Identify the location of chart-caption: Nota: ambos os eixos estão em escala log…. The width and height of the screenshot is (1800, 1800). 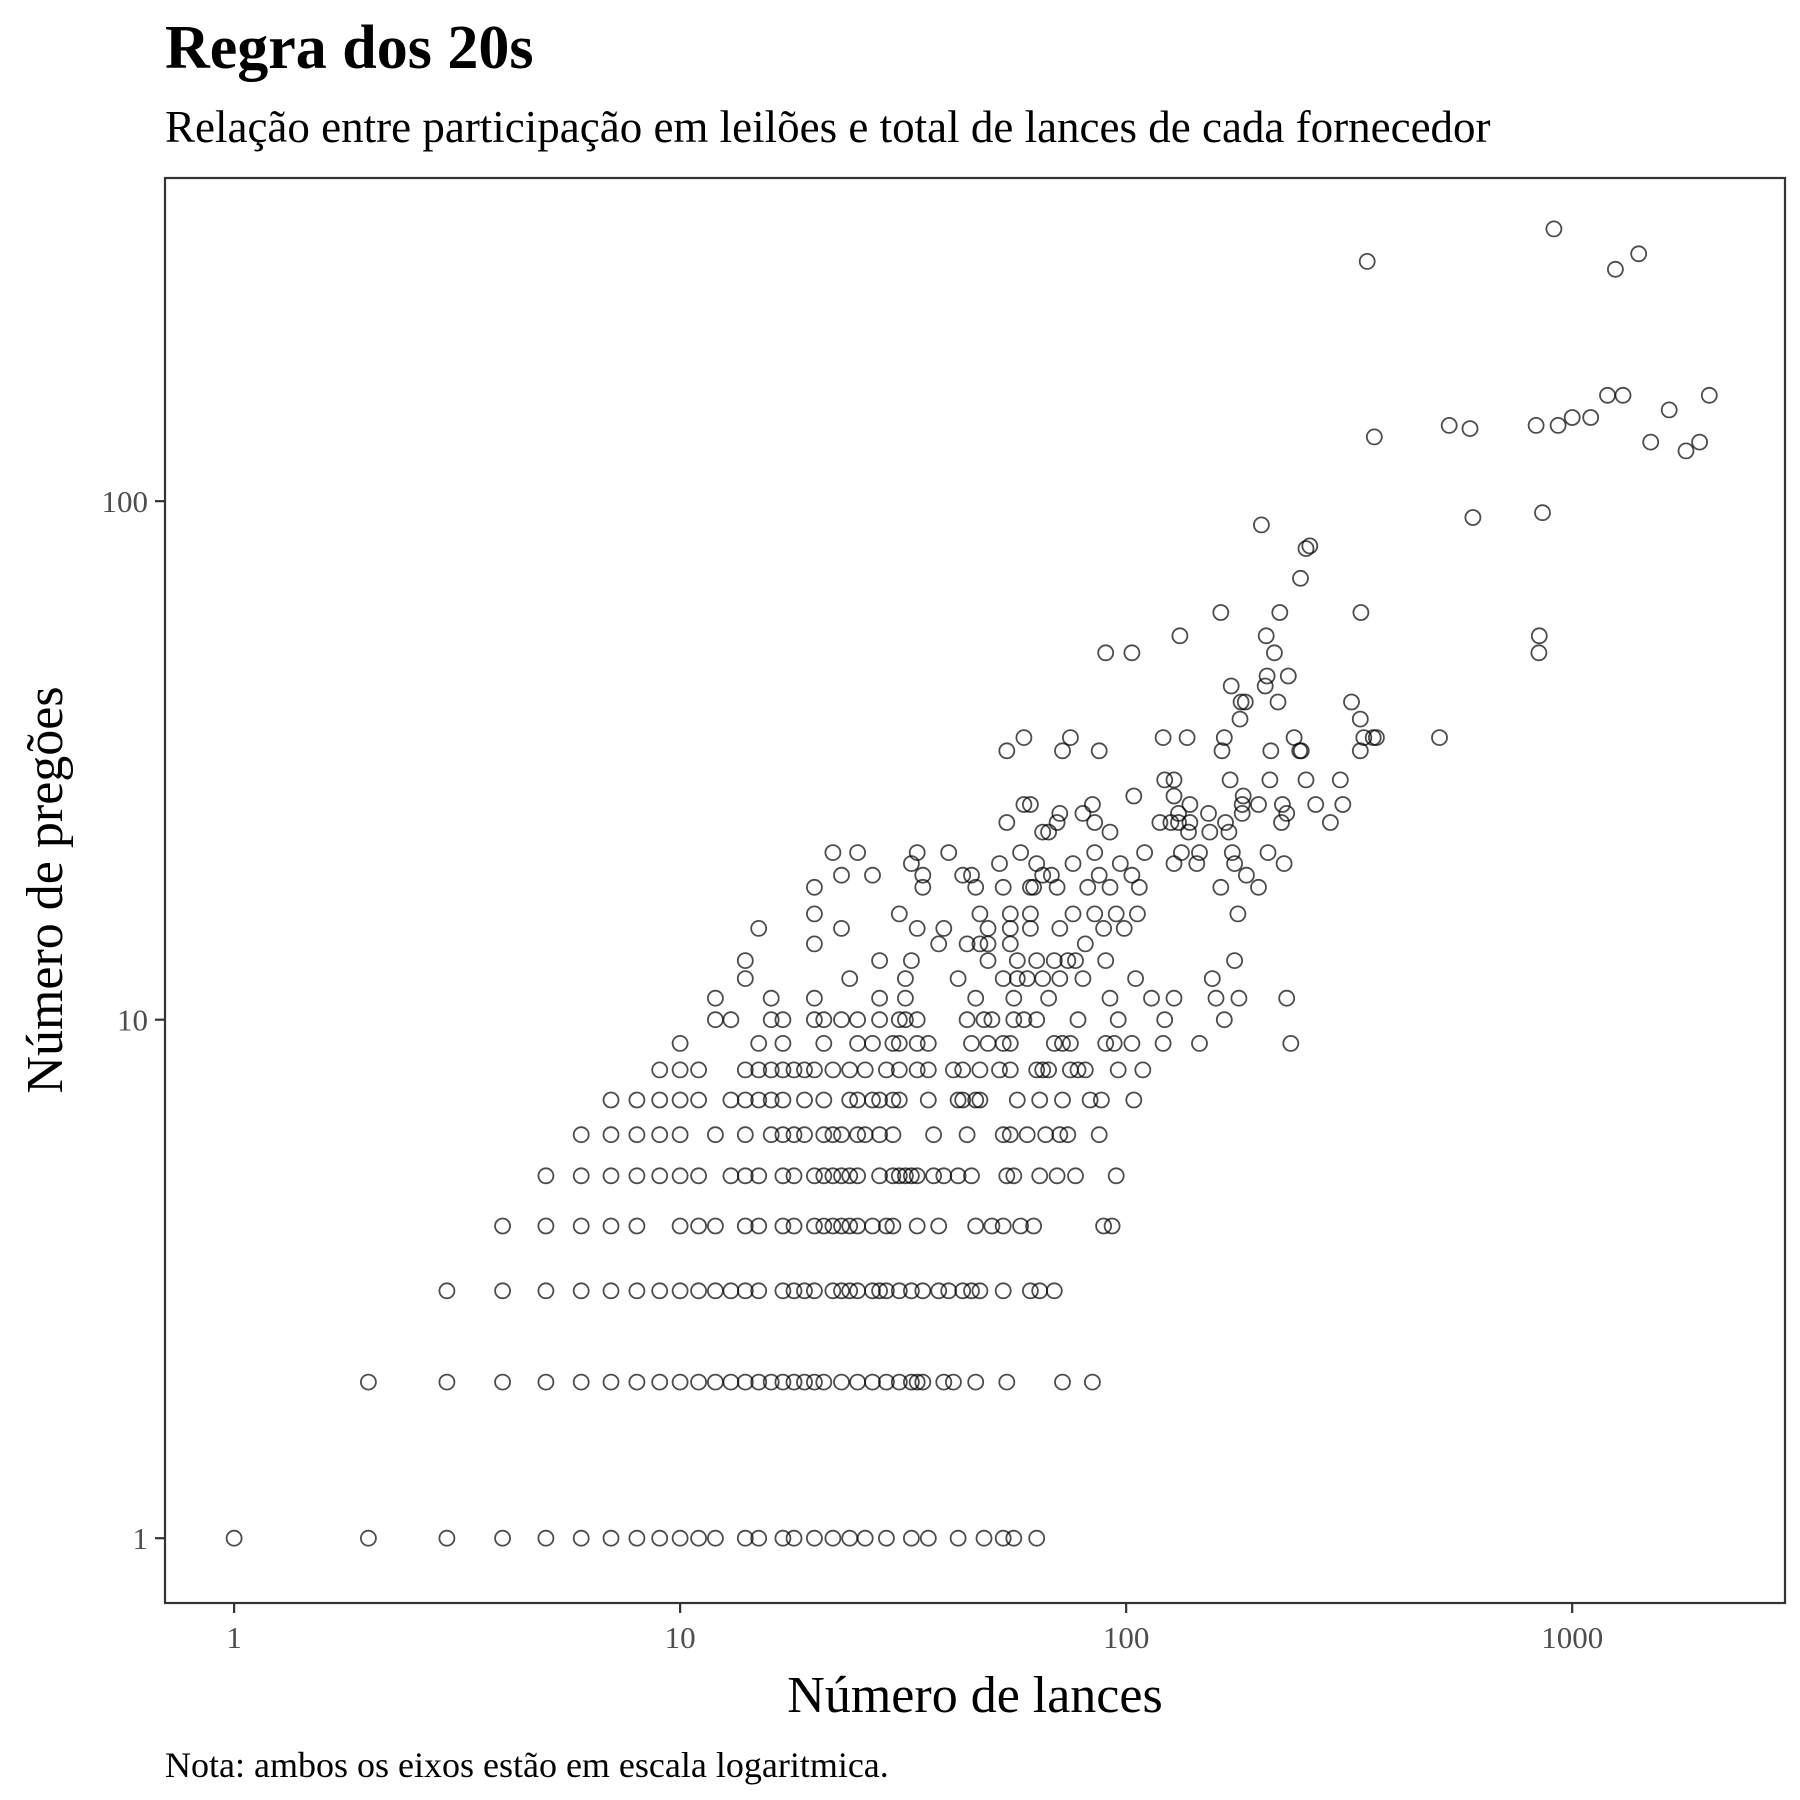
(527, 1765).